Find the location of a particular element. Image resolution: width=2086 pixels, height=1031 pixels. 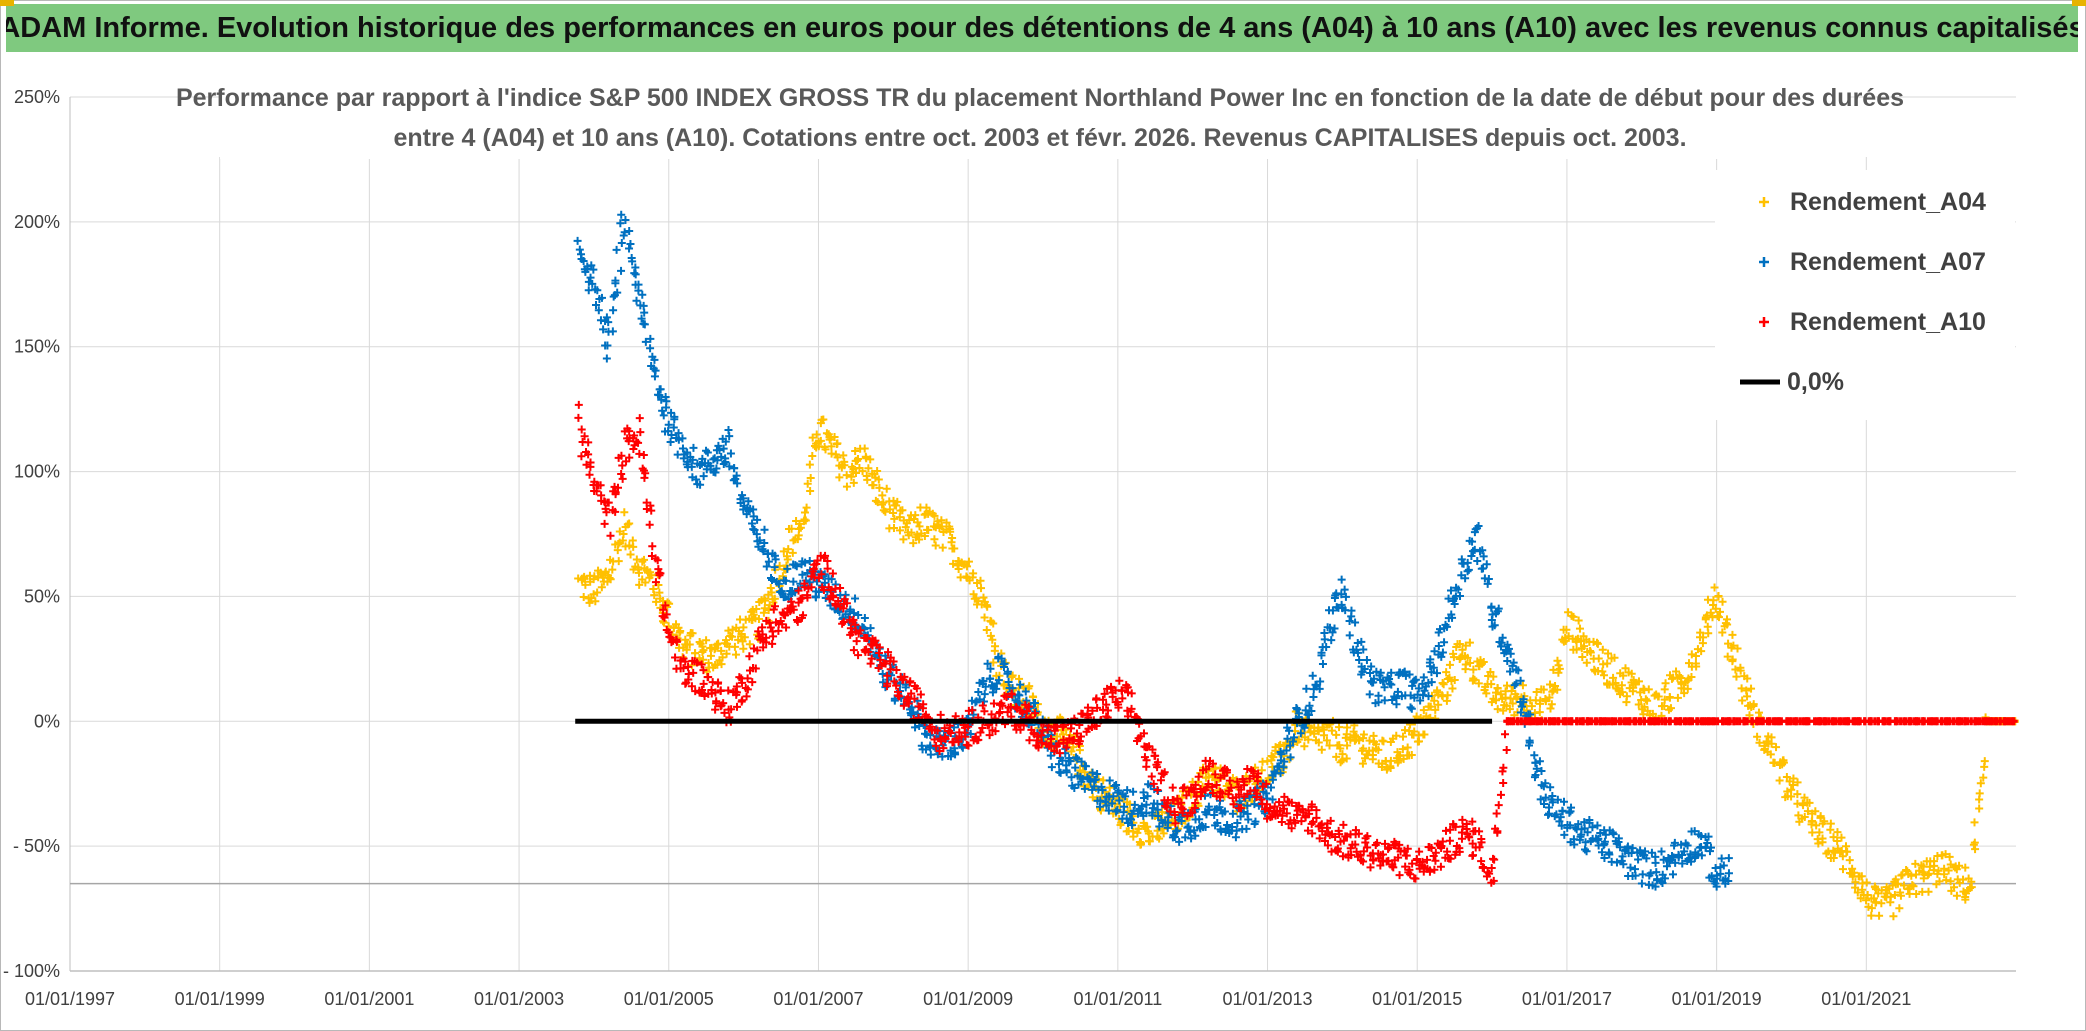

legend-marker-swatch is located at coordinates (1764, 262).